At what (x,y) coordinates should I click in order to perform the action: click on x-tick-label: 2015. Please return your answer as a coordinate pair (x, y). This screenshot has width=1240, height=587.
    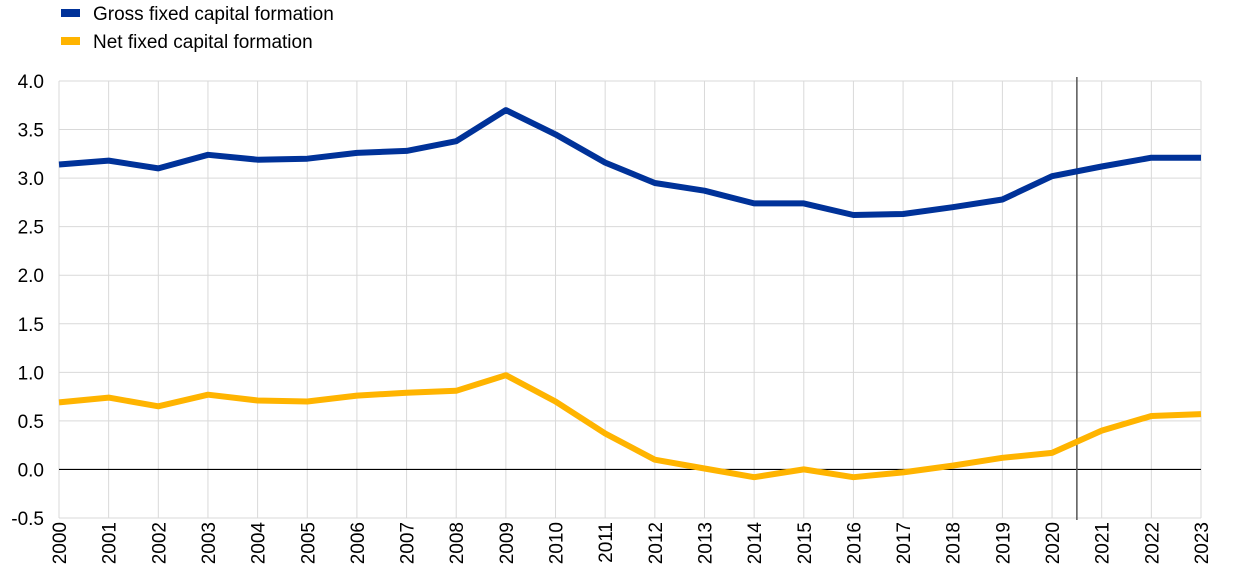
    Looking at the image, I should click on (805, 543).